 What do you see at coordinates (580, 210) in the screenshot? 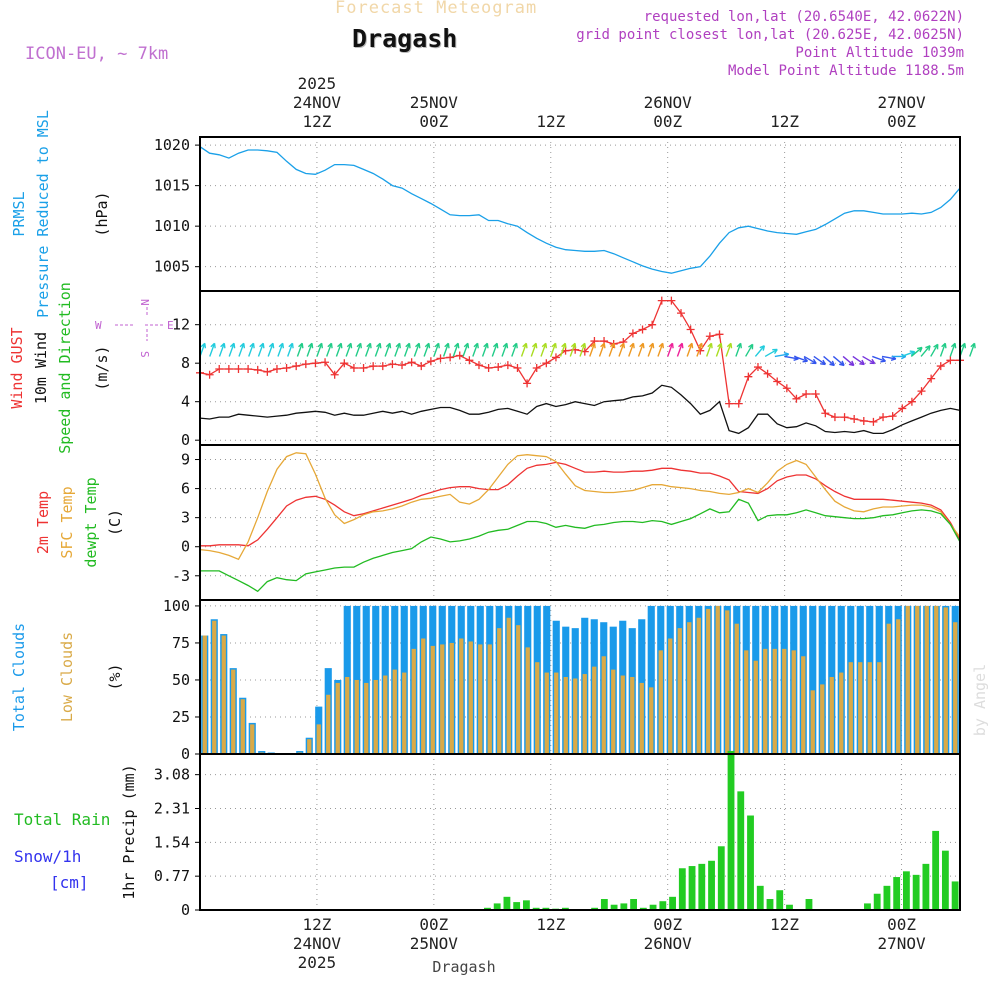
I see `prmsl-line` at bounding box center [580, 210].